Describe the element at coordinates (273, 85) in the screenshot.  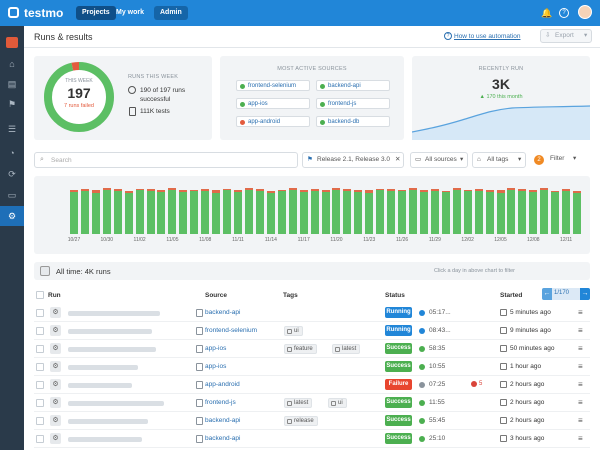
I see `source-item: frontend-selenium` at that location.